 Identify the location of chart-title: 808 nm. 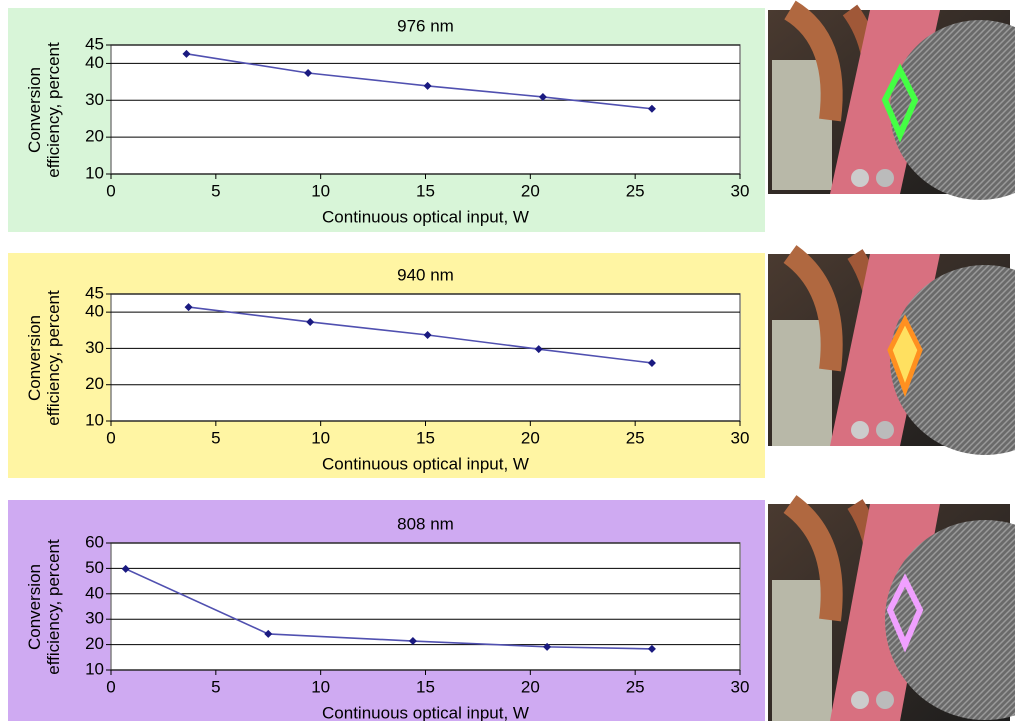
(425, 523).